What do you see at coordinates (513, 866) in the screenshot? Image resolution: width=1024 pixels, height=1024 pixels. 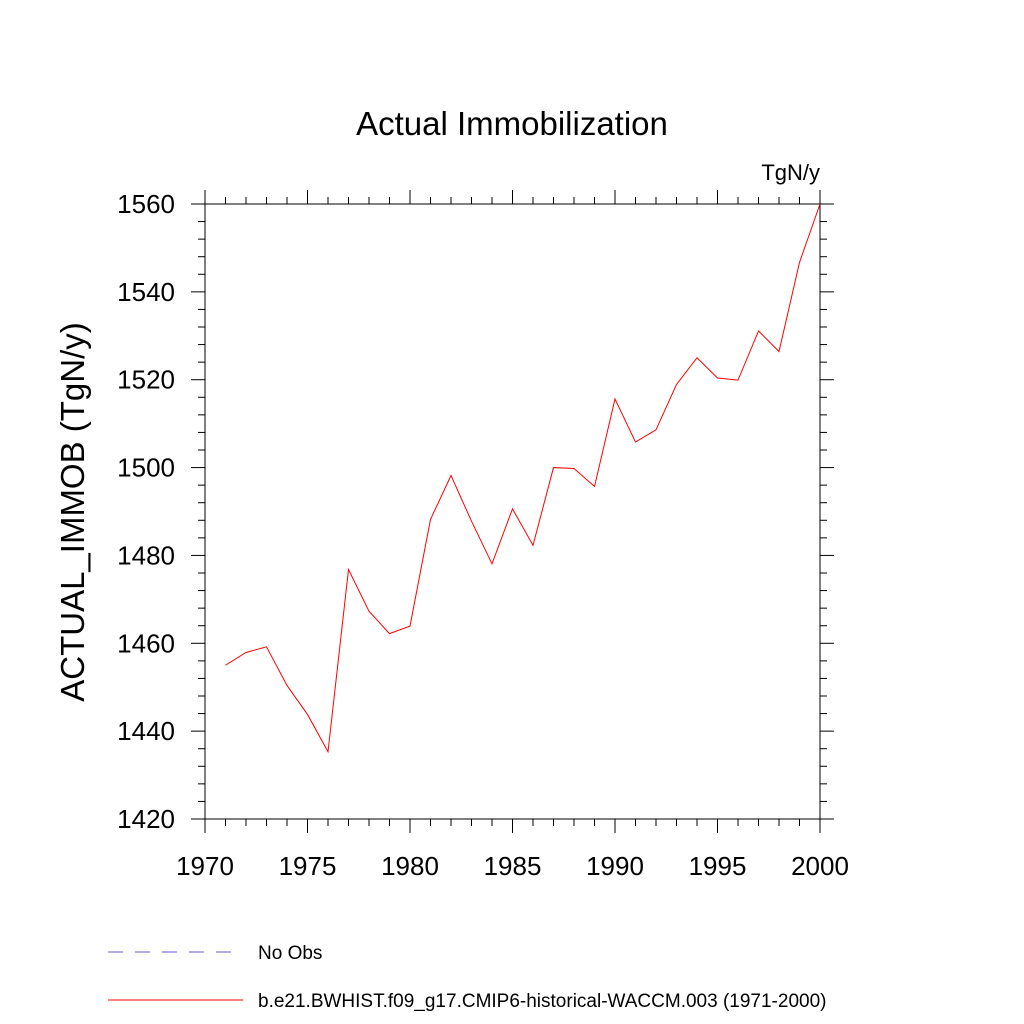 I see `x-tick-label: 1985` at bounding box center [513, 866].